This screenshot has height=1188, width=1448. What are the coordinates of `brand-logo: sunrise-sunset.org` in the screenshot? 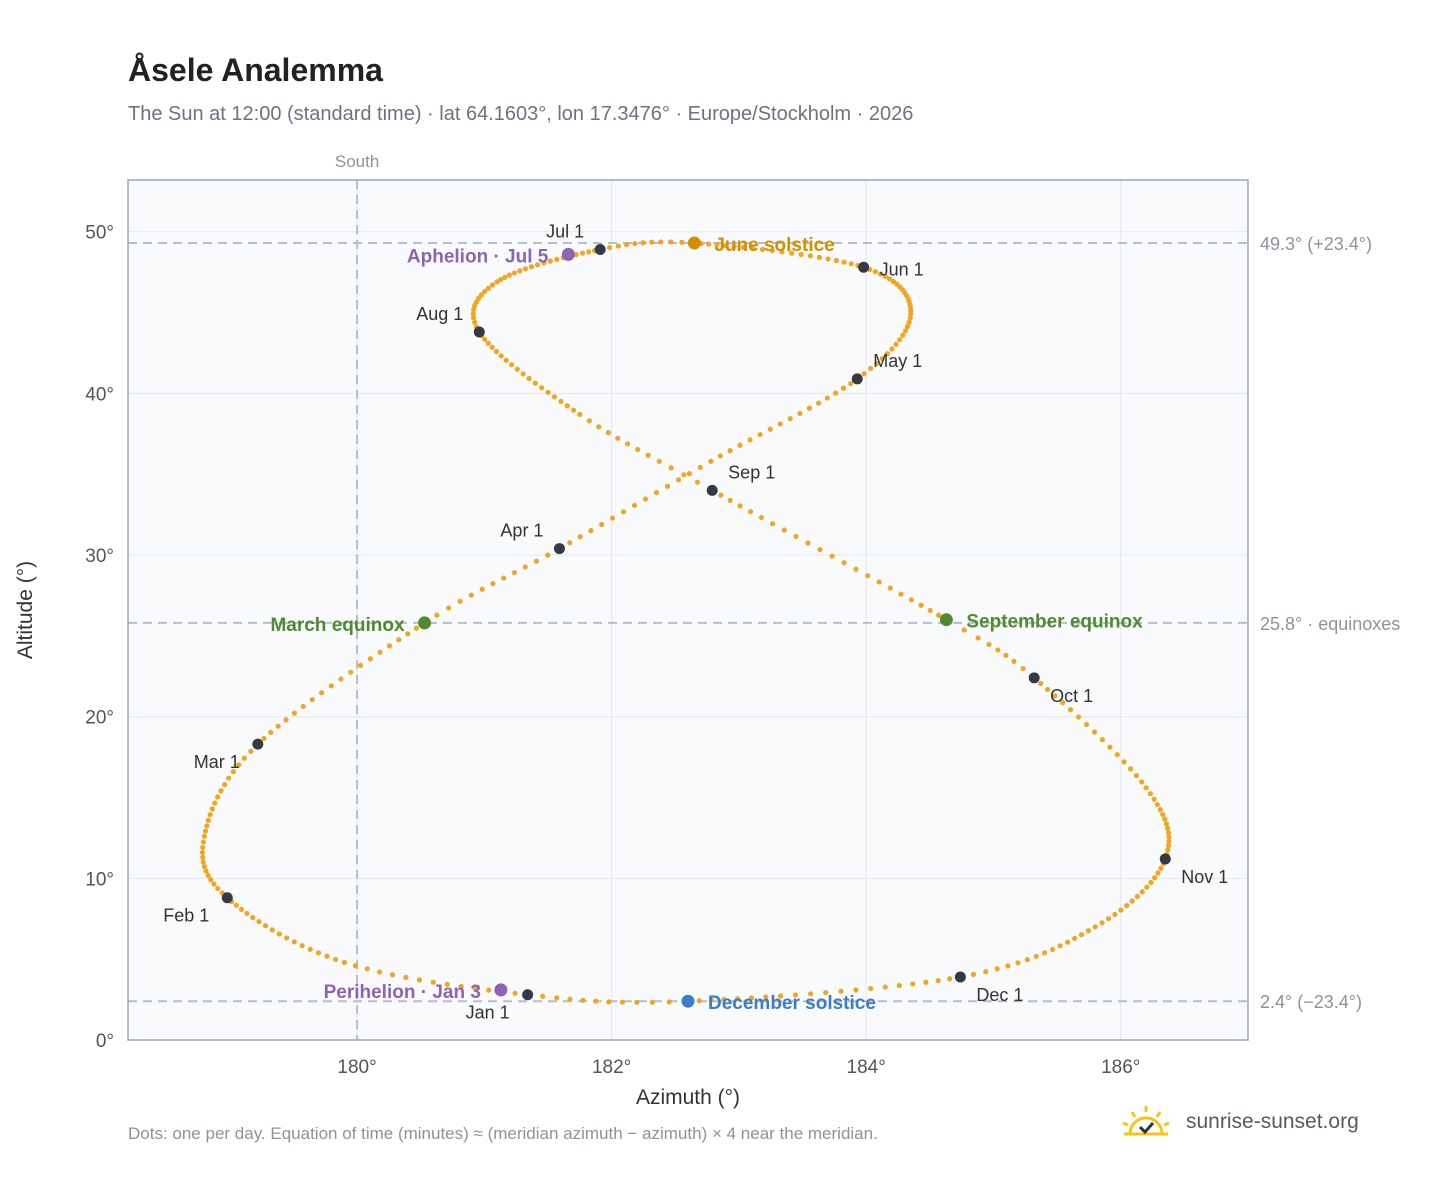 It's located at (1239, 1122).